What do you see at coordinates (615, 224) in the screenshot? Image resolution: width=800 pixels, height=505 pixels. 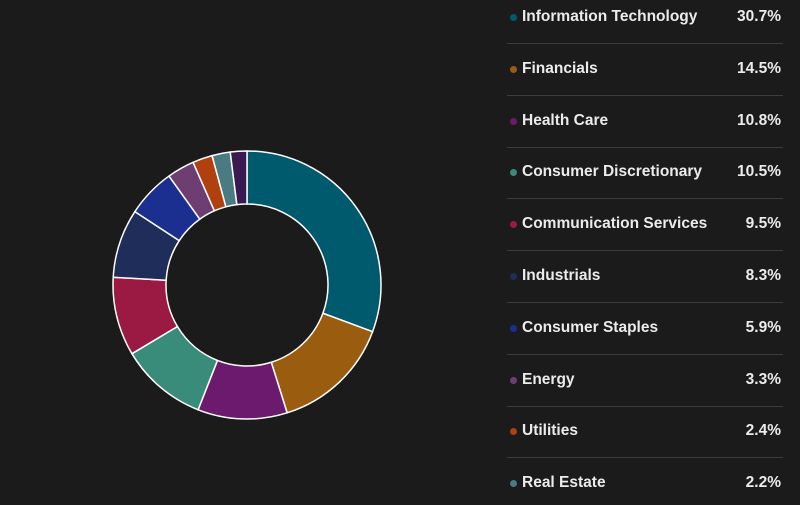 I see `legend-label: Communication Services` at bounding box center [615, 224].